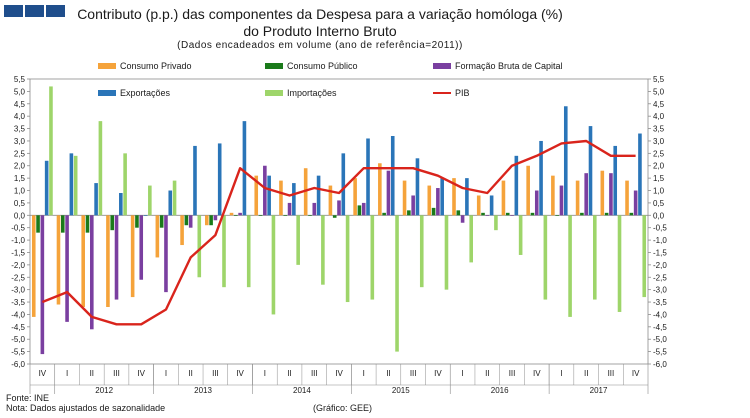 The image size is (750, 418). Describe the element at coordinates (659, 79) in the screenshot. I see `y-tick-label-right: 5,5` at that location.